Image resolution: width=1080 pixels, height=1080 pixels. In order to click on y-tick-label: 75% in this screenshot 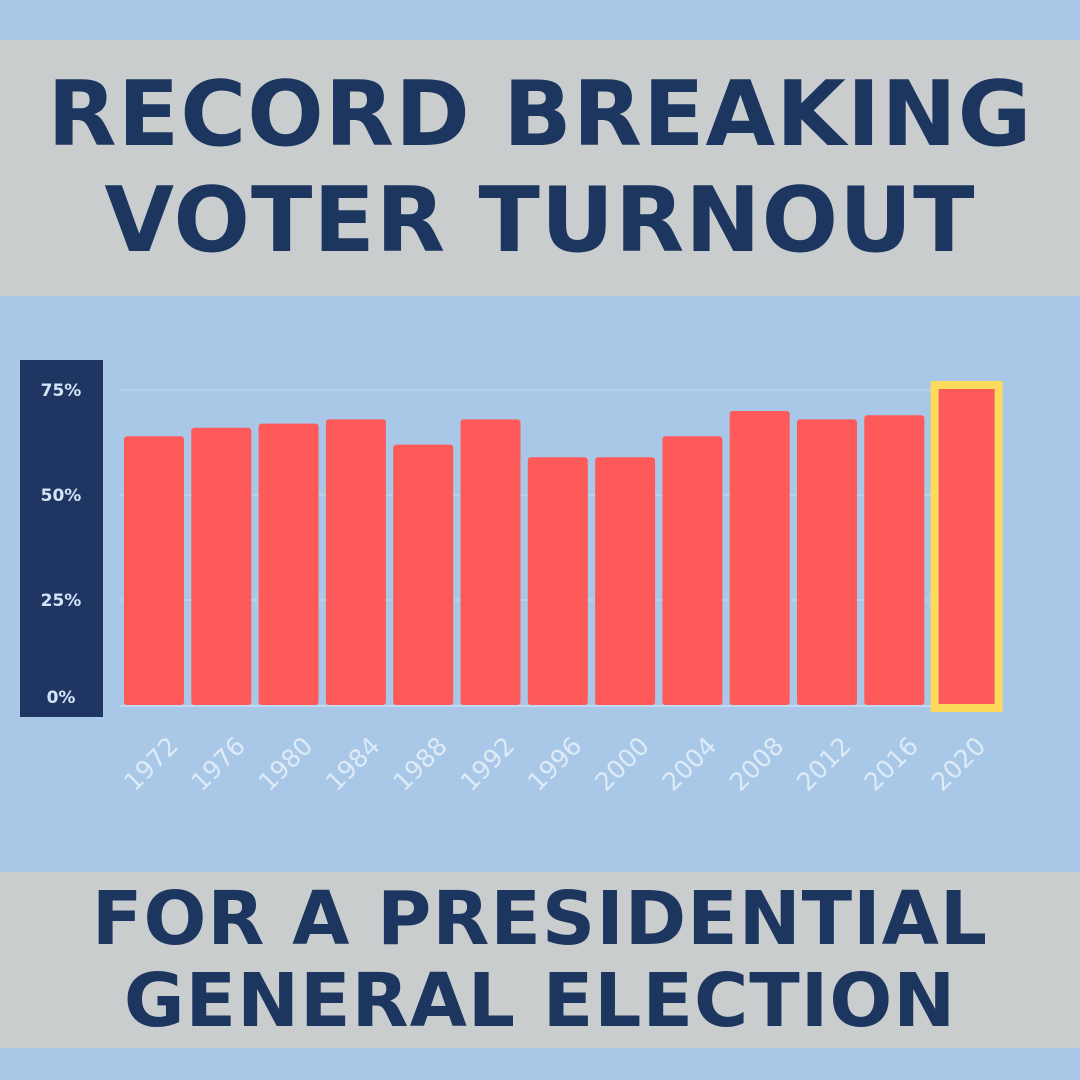, I will do `click(61, 391)`.